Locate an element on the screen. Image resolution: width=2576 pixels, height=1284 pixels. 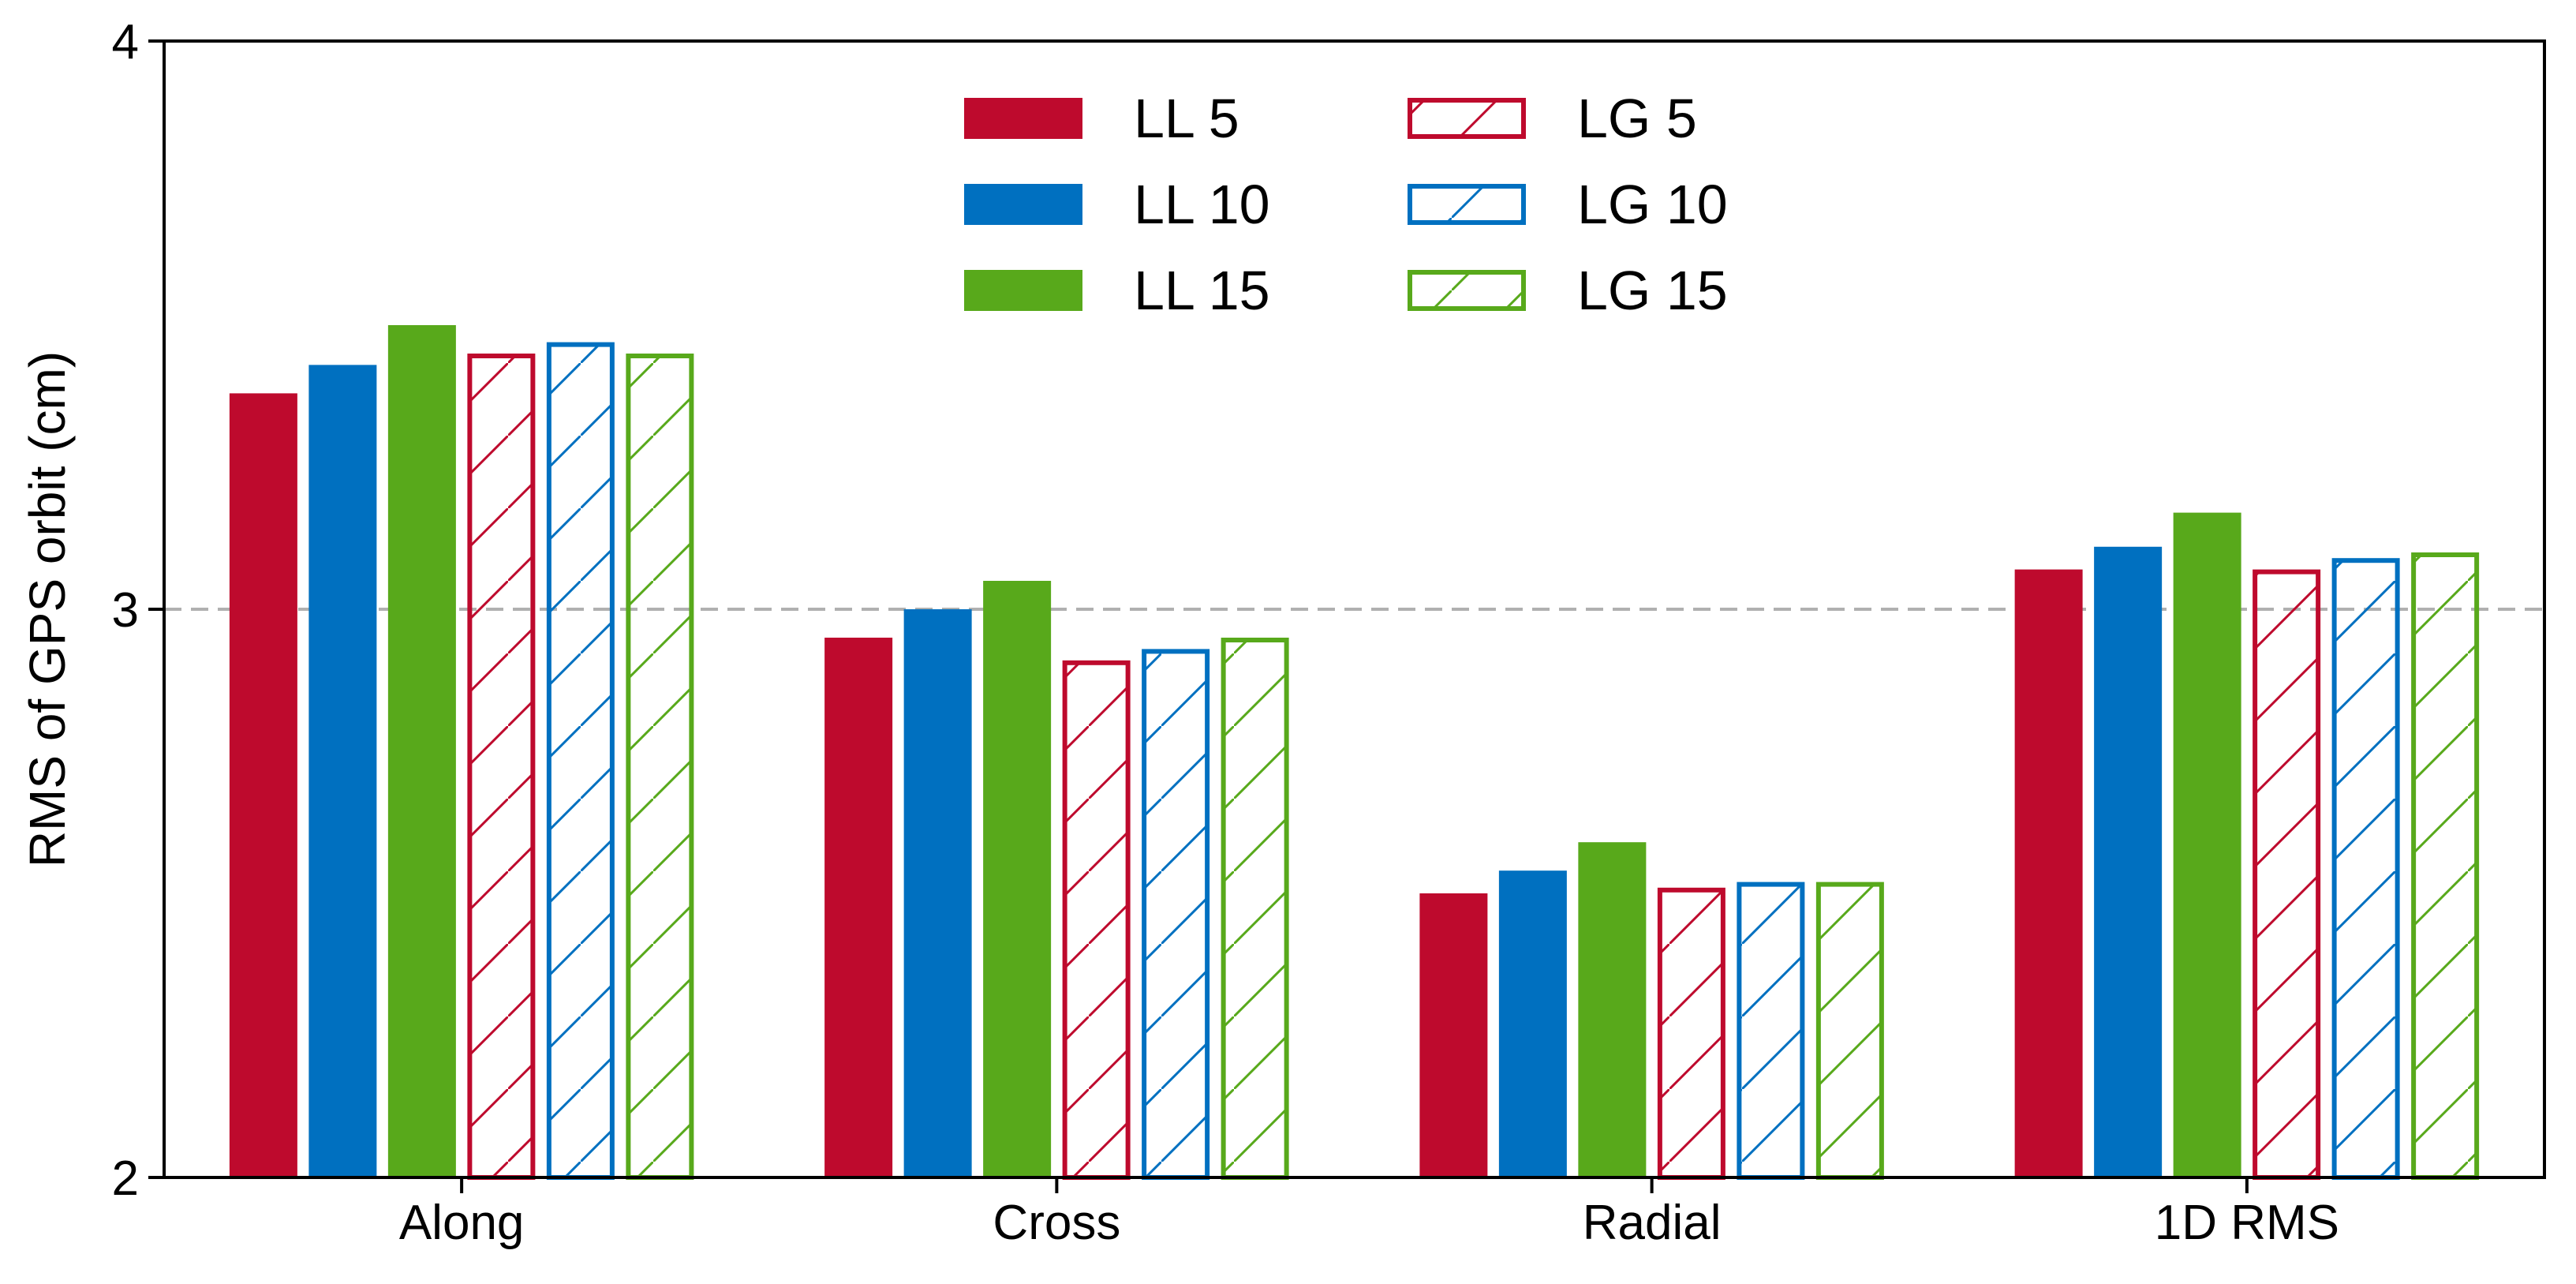
bar-ll-5-along is located at coordinates (263, 785).